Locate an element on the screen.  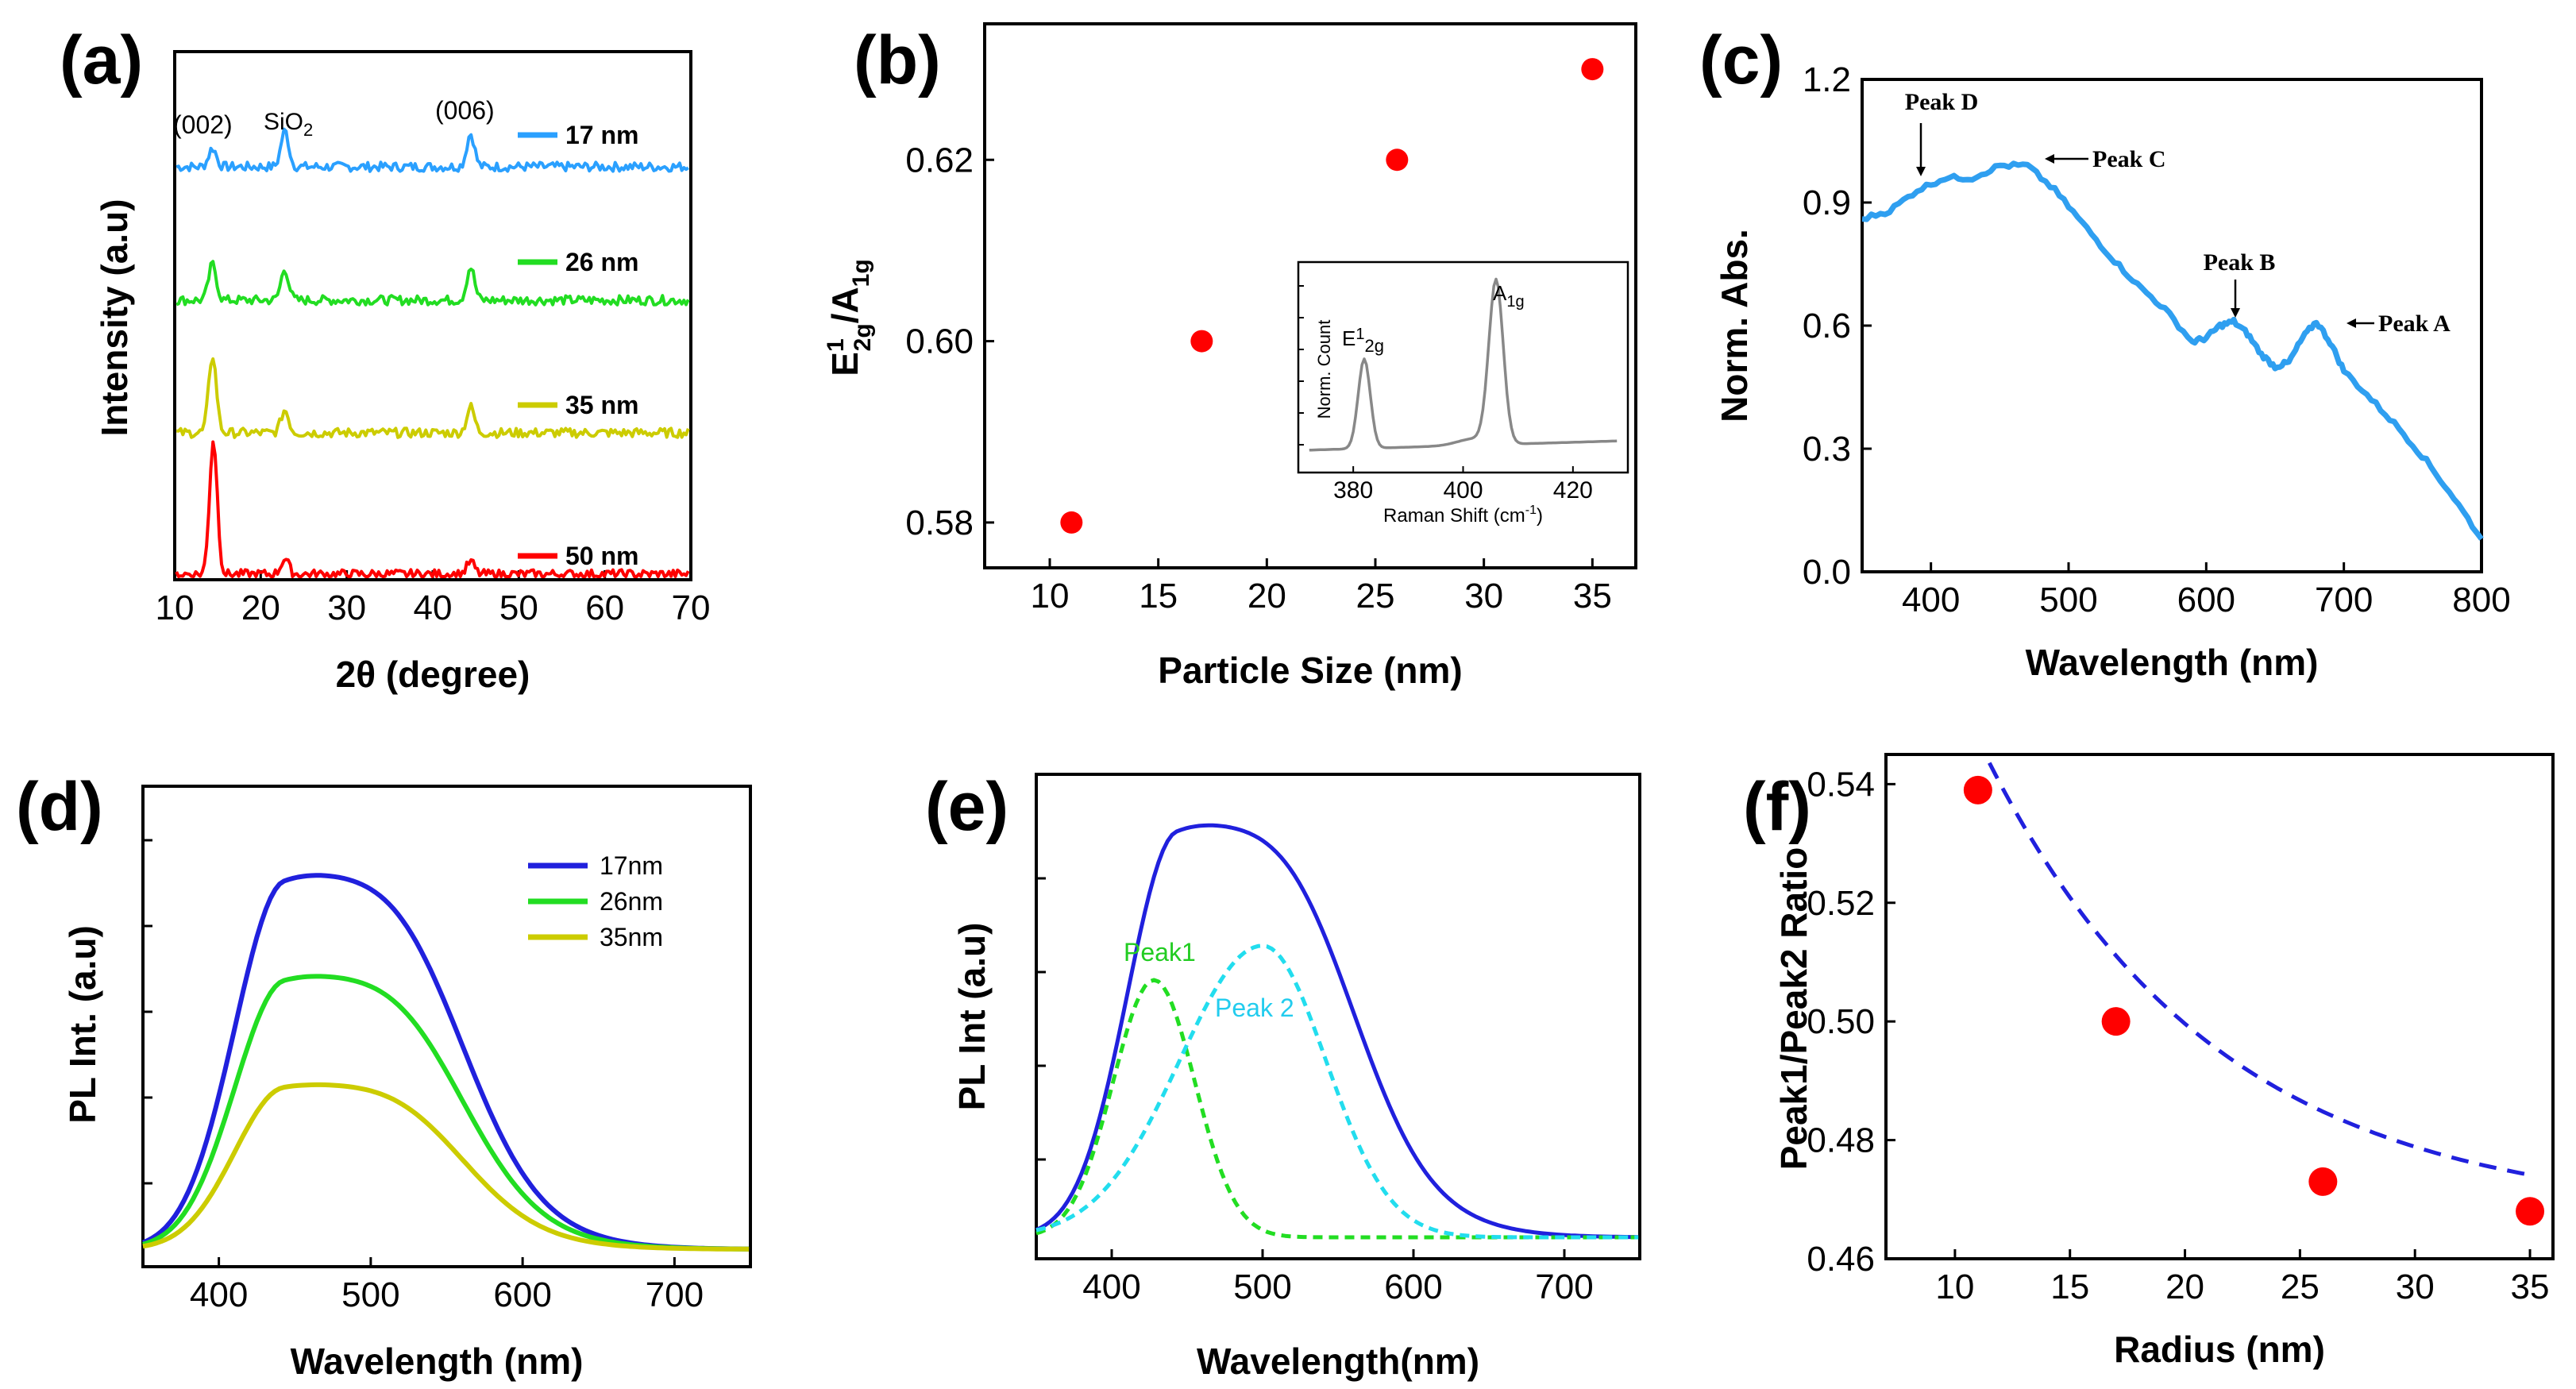
pl-line-35nm is located at coordinates (446, 1167).